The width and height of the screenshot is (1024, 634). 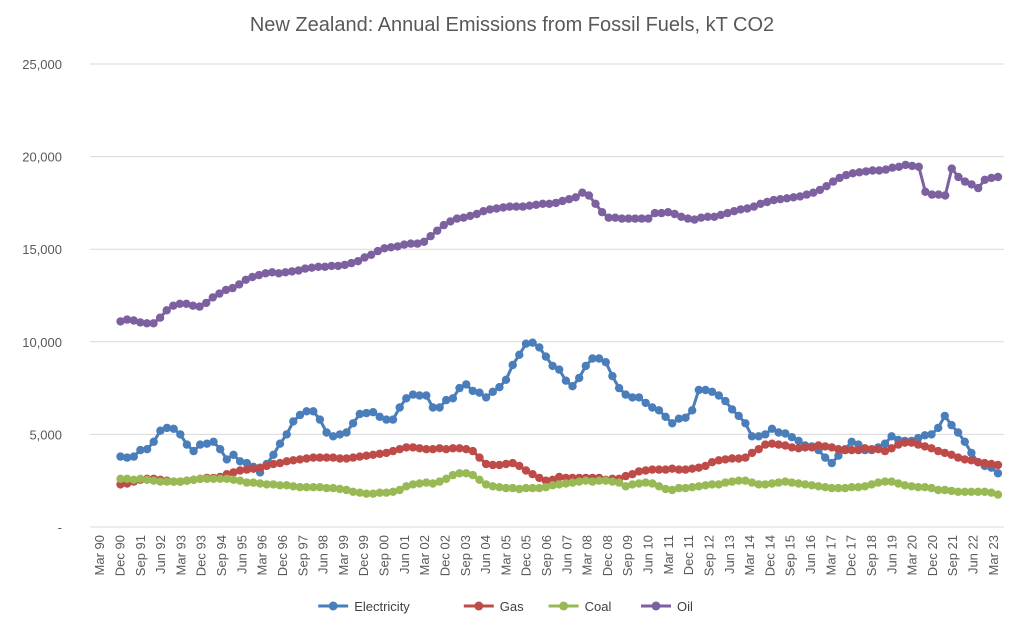 I want to click on x-tick-label: Sep 94, so click(x=221, y=555).